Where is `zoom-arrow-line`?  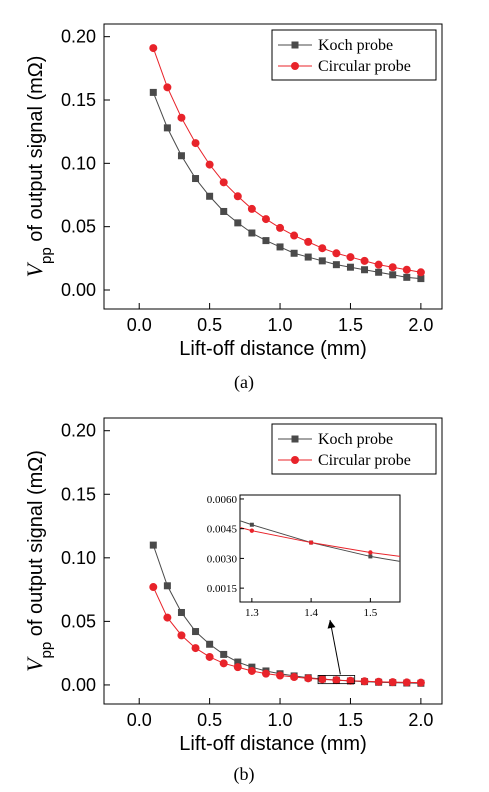
zoom-arrow-line is located at coordinates (335, 647).